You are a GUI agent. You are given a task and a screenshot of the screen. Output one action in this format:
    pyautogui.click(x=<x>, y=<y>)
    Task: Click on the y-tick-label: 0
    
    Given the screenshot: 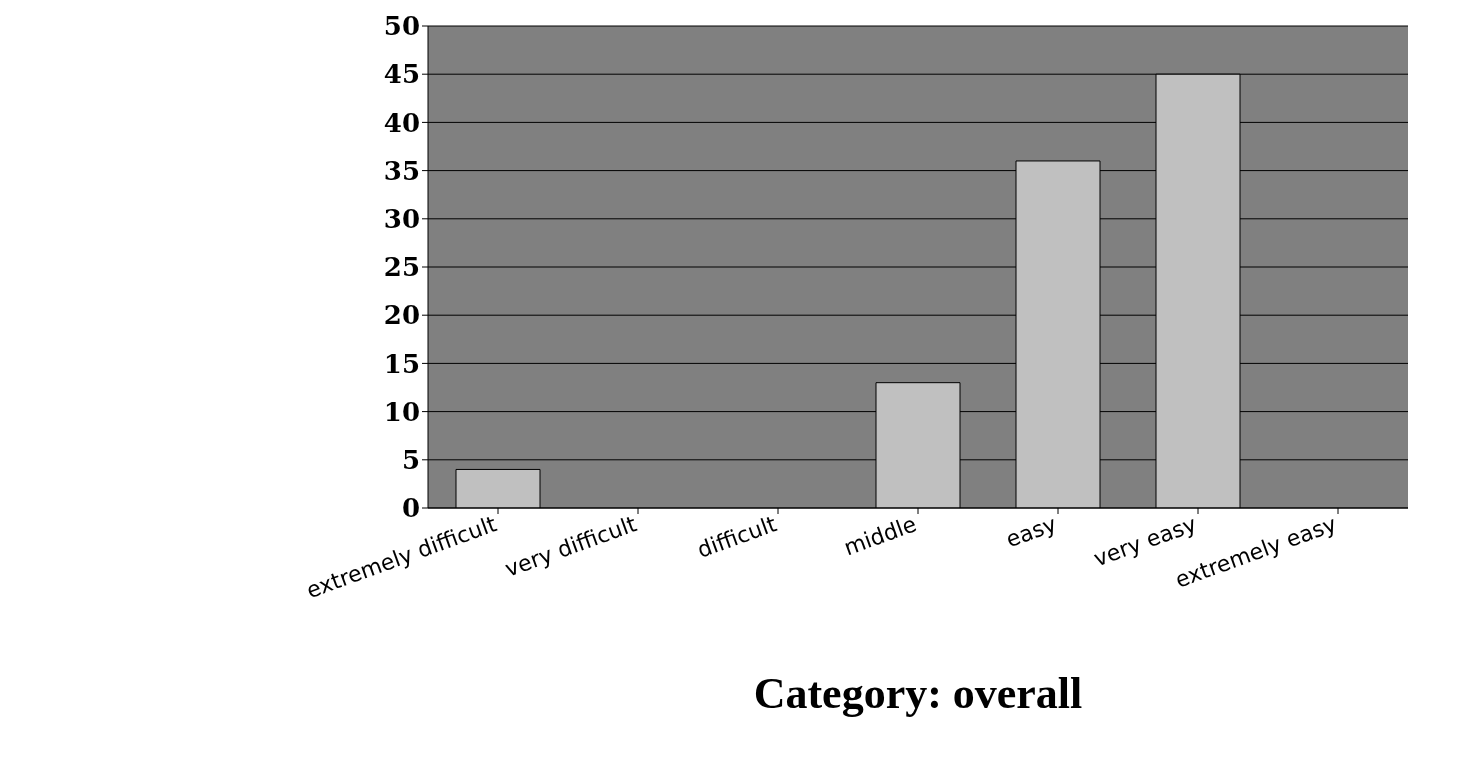 What is the action you would take?
    pyautogui.click(x=410, y=508)
    